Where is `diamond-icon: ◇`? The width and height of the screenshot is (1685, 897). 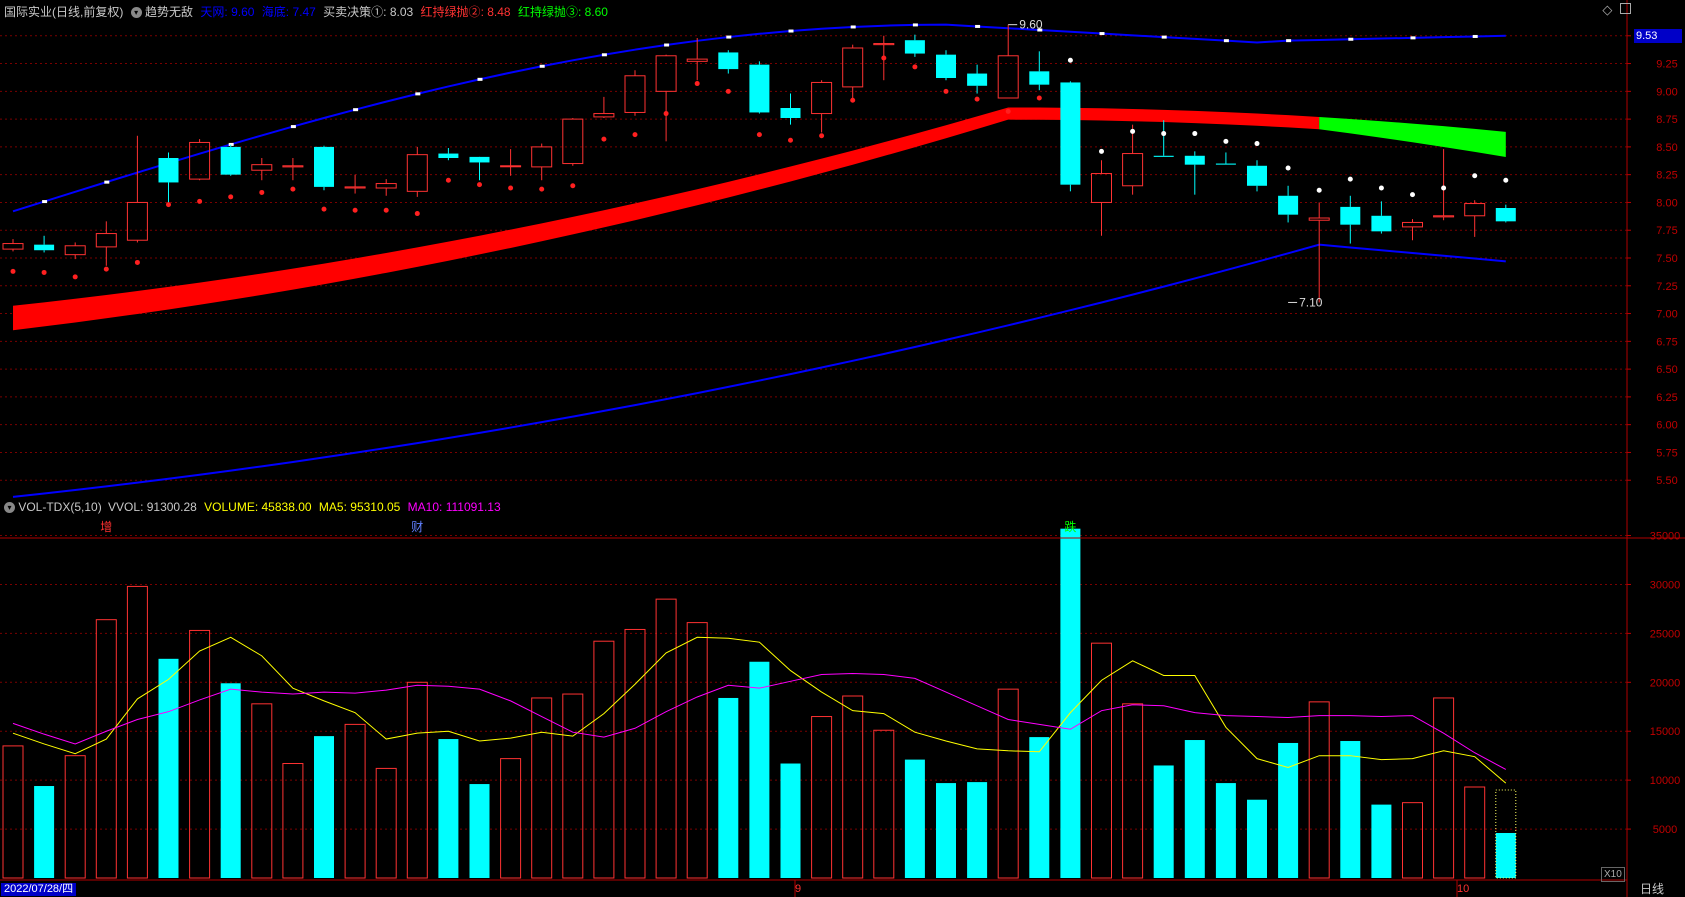
diamond-icon: ◇ is located at coordinates (1607, 9).